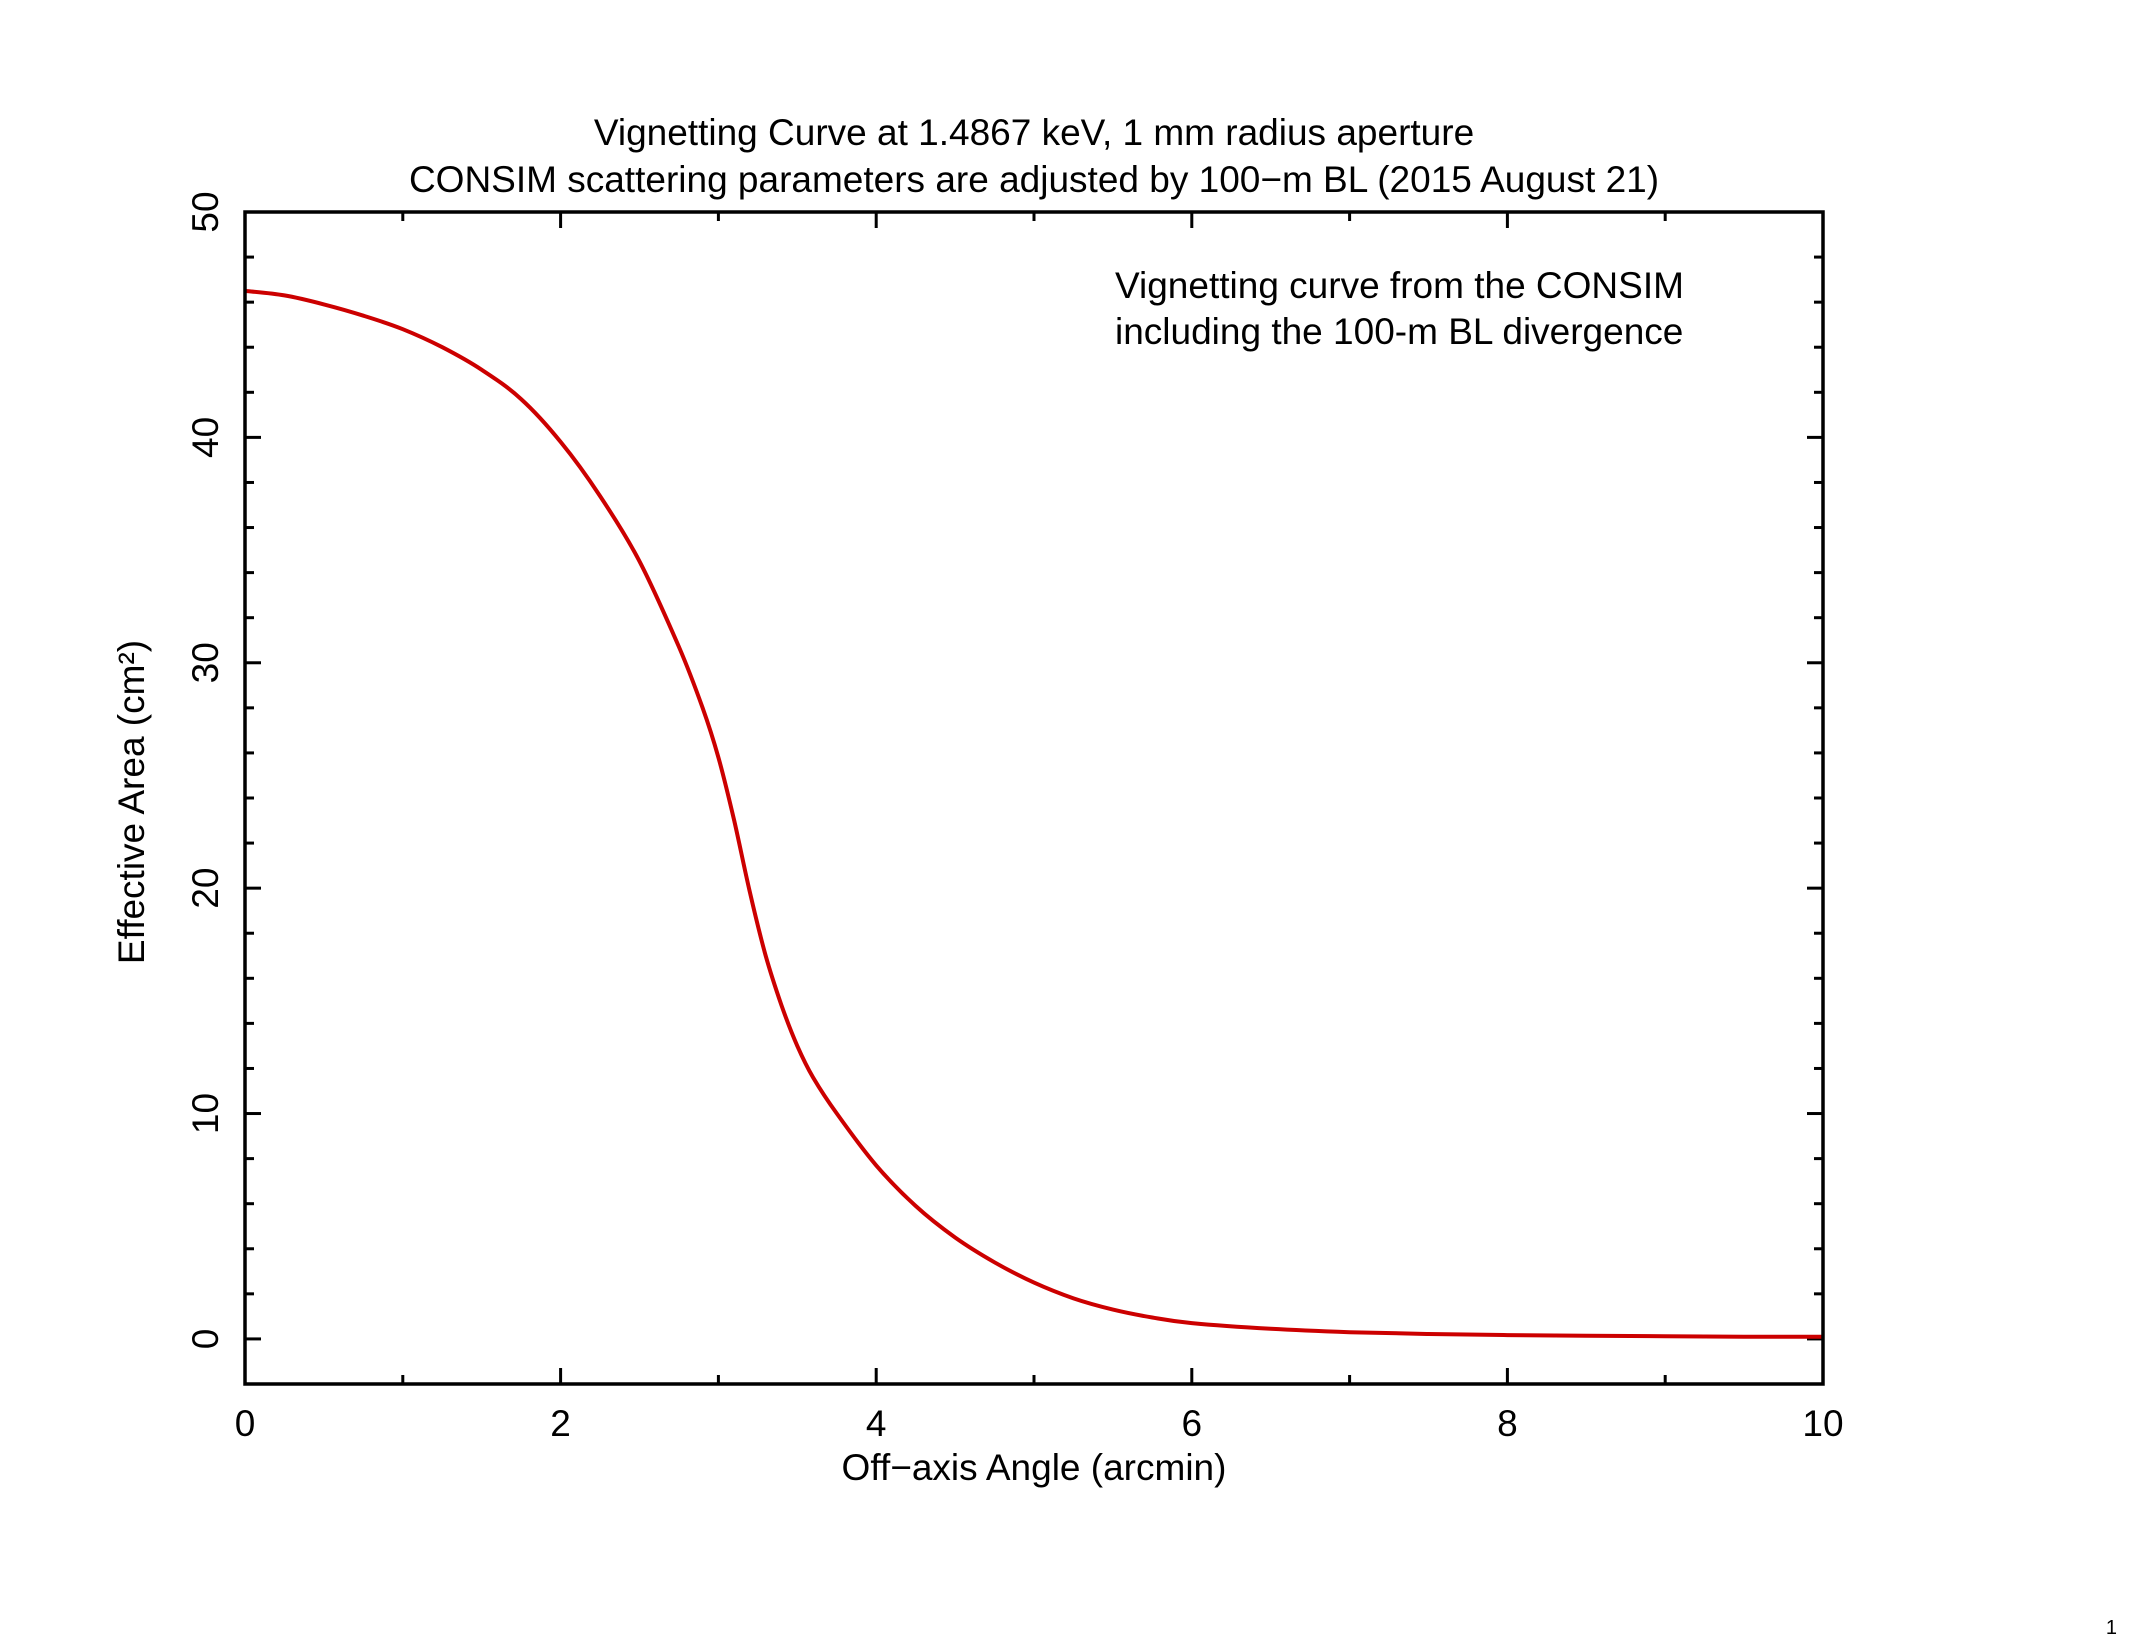  Describe the element at coordinates (1399, 285) in the screenshot. I see `annotation-line-1: Vignetting curve from the CONSIM` at that location.